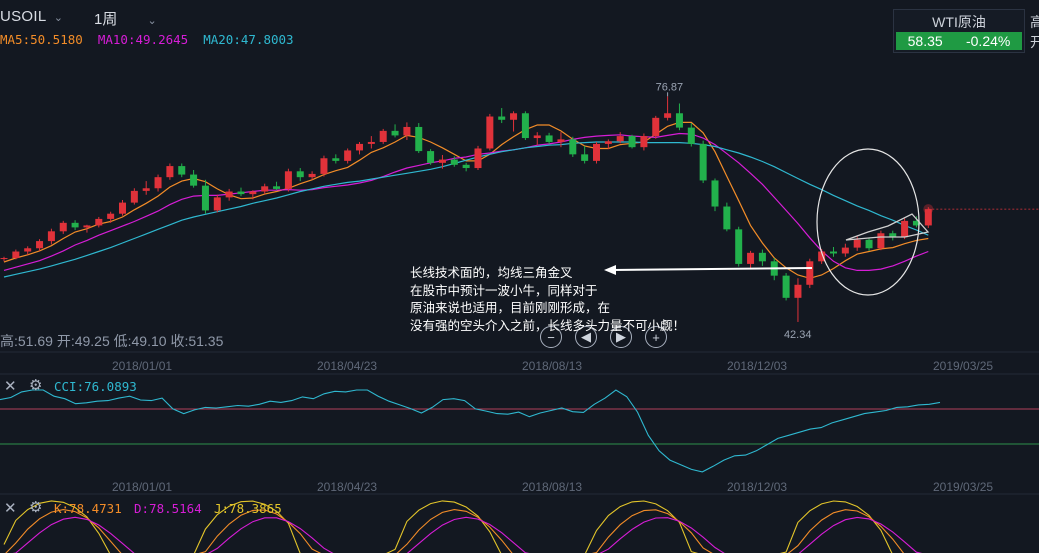 The image size is (1039, 553). What do you see at coordinates (125, 18) in the screenshot?
I see `period-selector: 1周 ⌄` at bounding box center [125, 18].